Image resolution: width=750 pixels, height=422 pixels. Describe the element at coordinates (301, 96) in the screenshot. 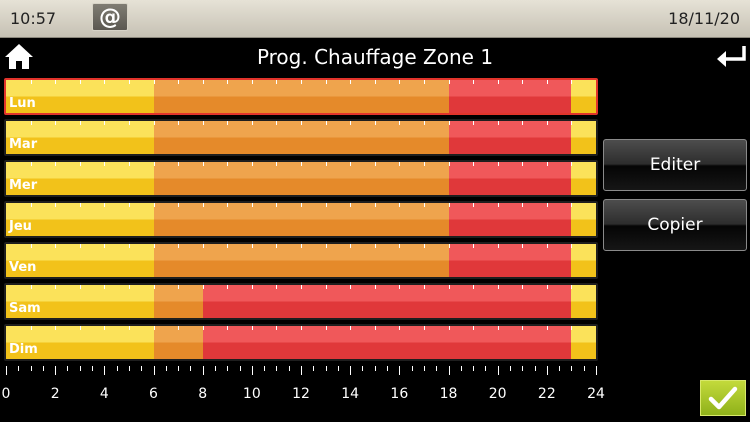

I see `day-row-lun: Lun` at that location.